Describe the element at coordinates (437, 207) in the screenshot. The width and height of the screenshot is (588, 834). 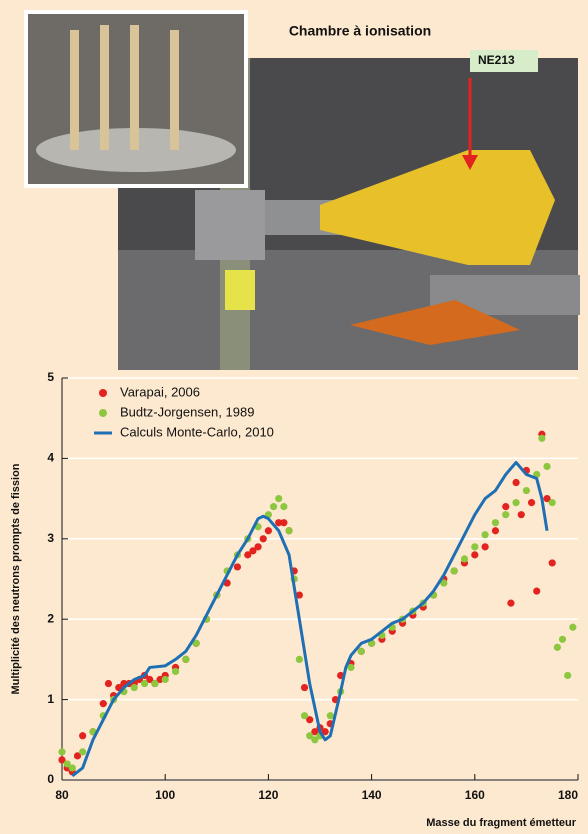
I see `detector-cone` at that location.